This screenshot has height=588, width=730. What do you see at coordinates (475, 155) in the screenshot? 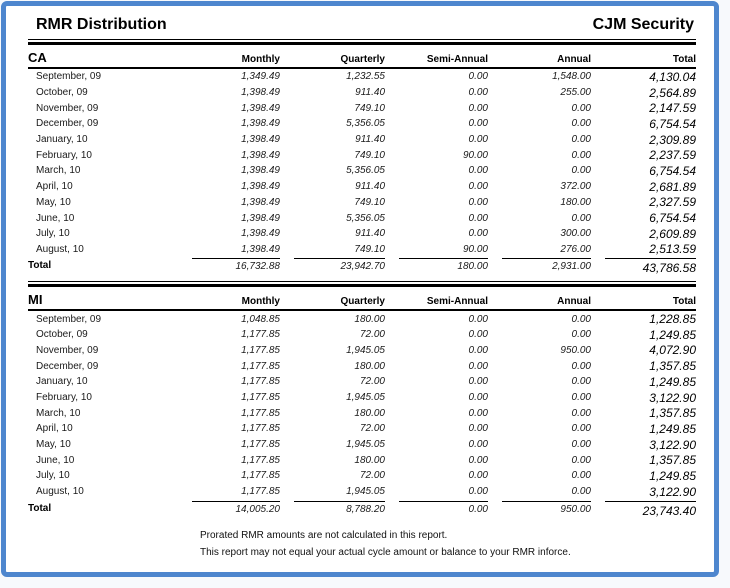
I see `cell-semi_annual: 90.00` at bounding box center [475, 155].